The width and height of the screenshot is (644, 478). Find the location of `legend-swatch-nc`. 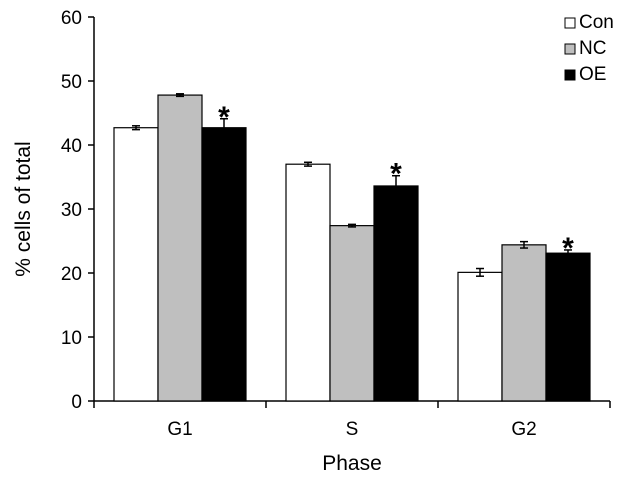

legend-swatch-nc is located at coordinates (570, 49).